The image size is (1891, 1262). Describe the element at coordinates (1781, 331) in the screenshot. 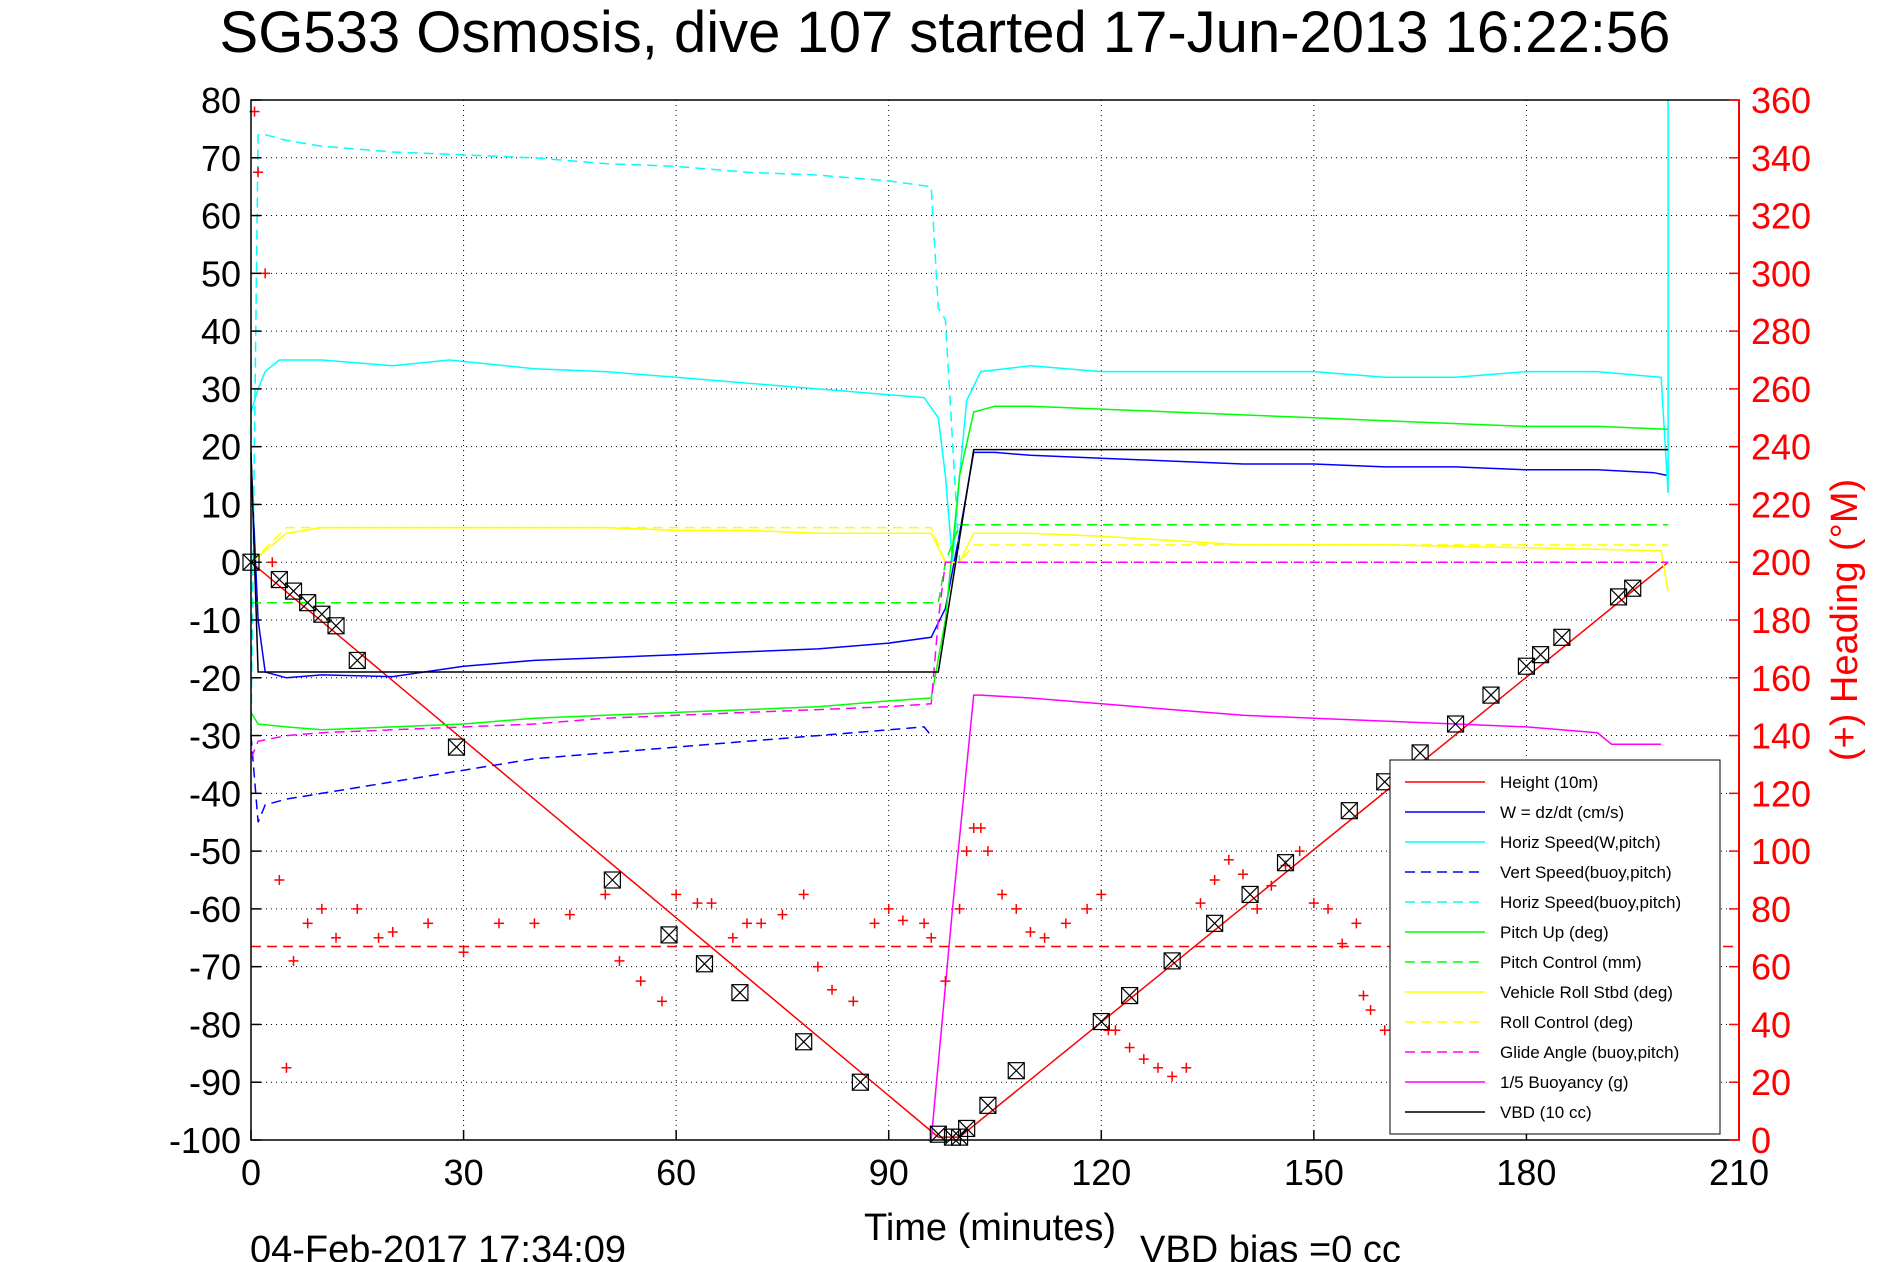

I see `right-tick-label: 280` at that location.